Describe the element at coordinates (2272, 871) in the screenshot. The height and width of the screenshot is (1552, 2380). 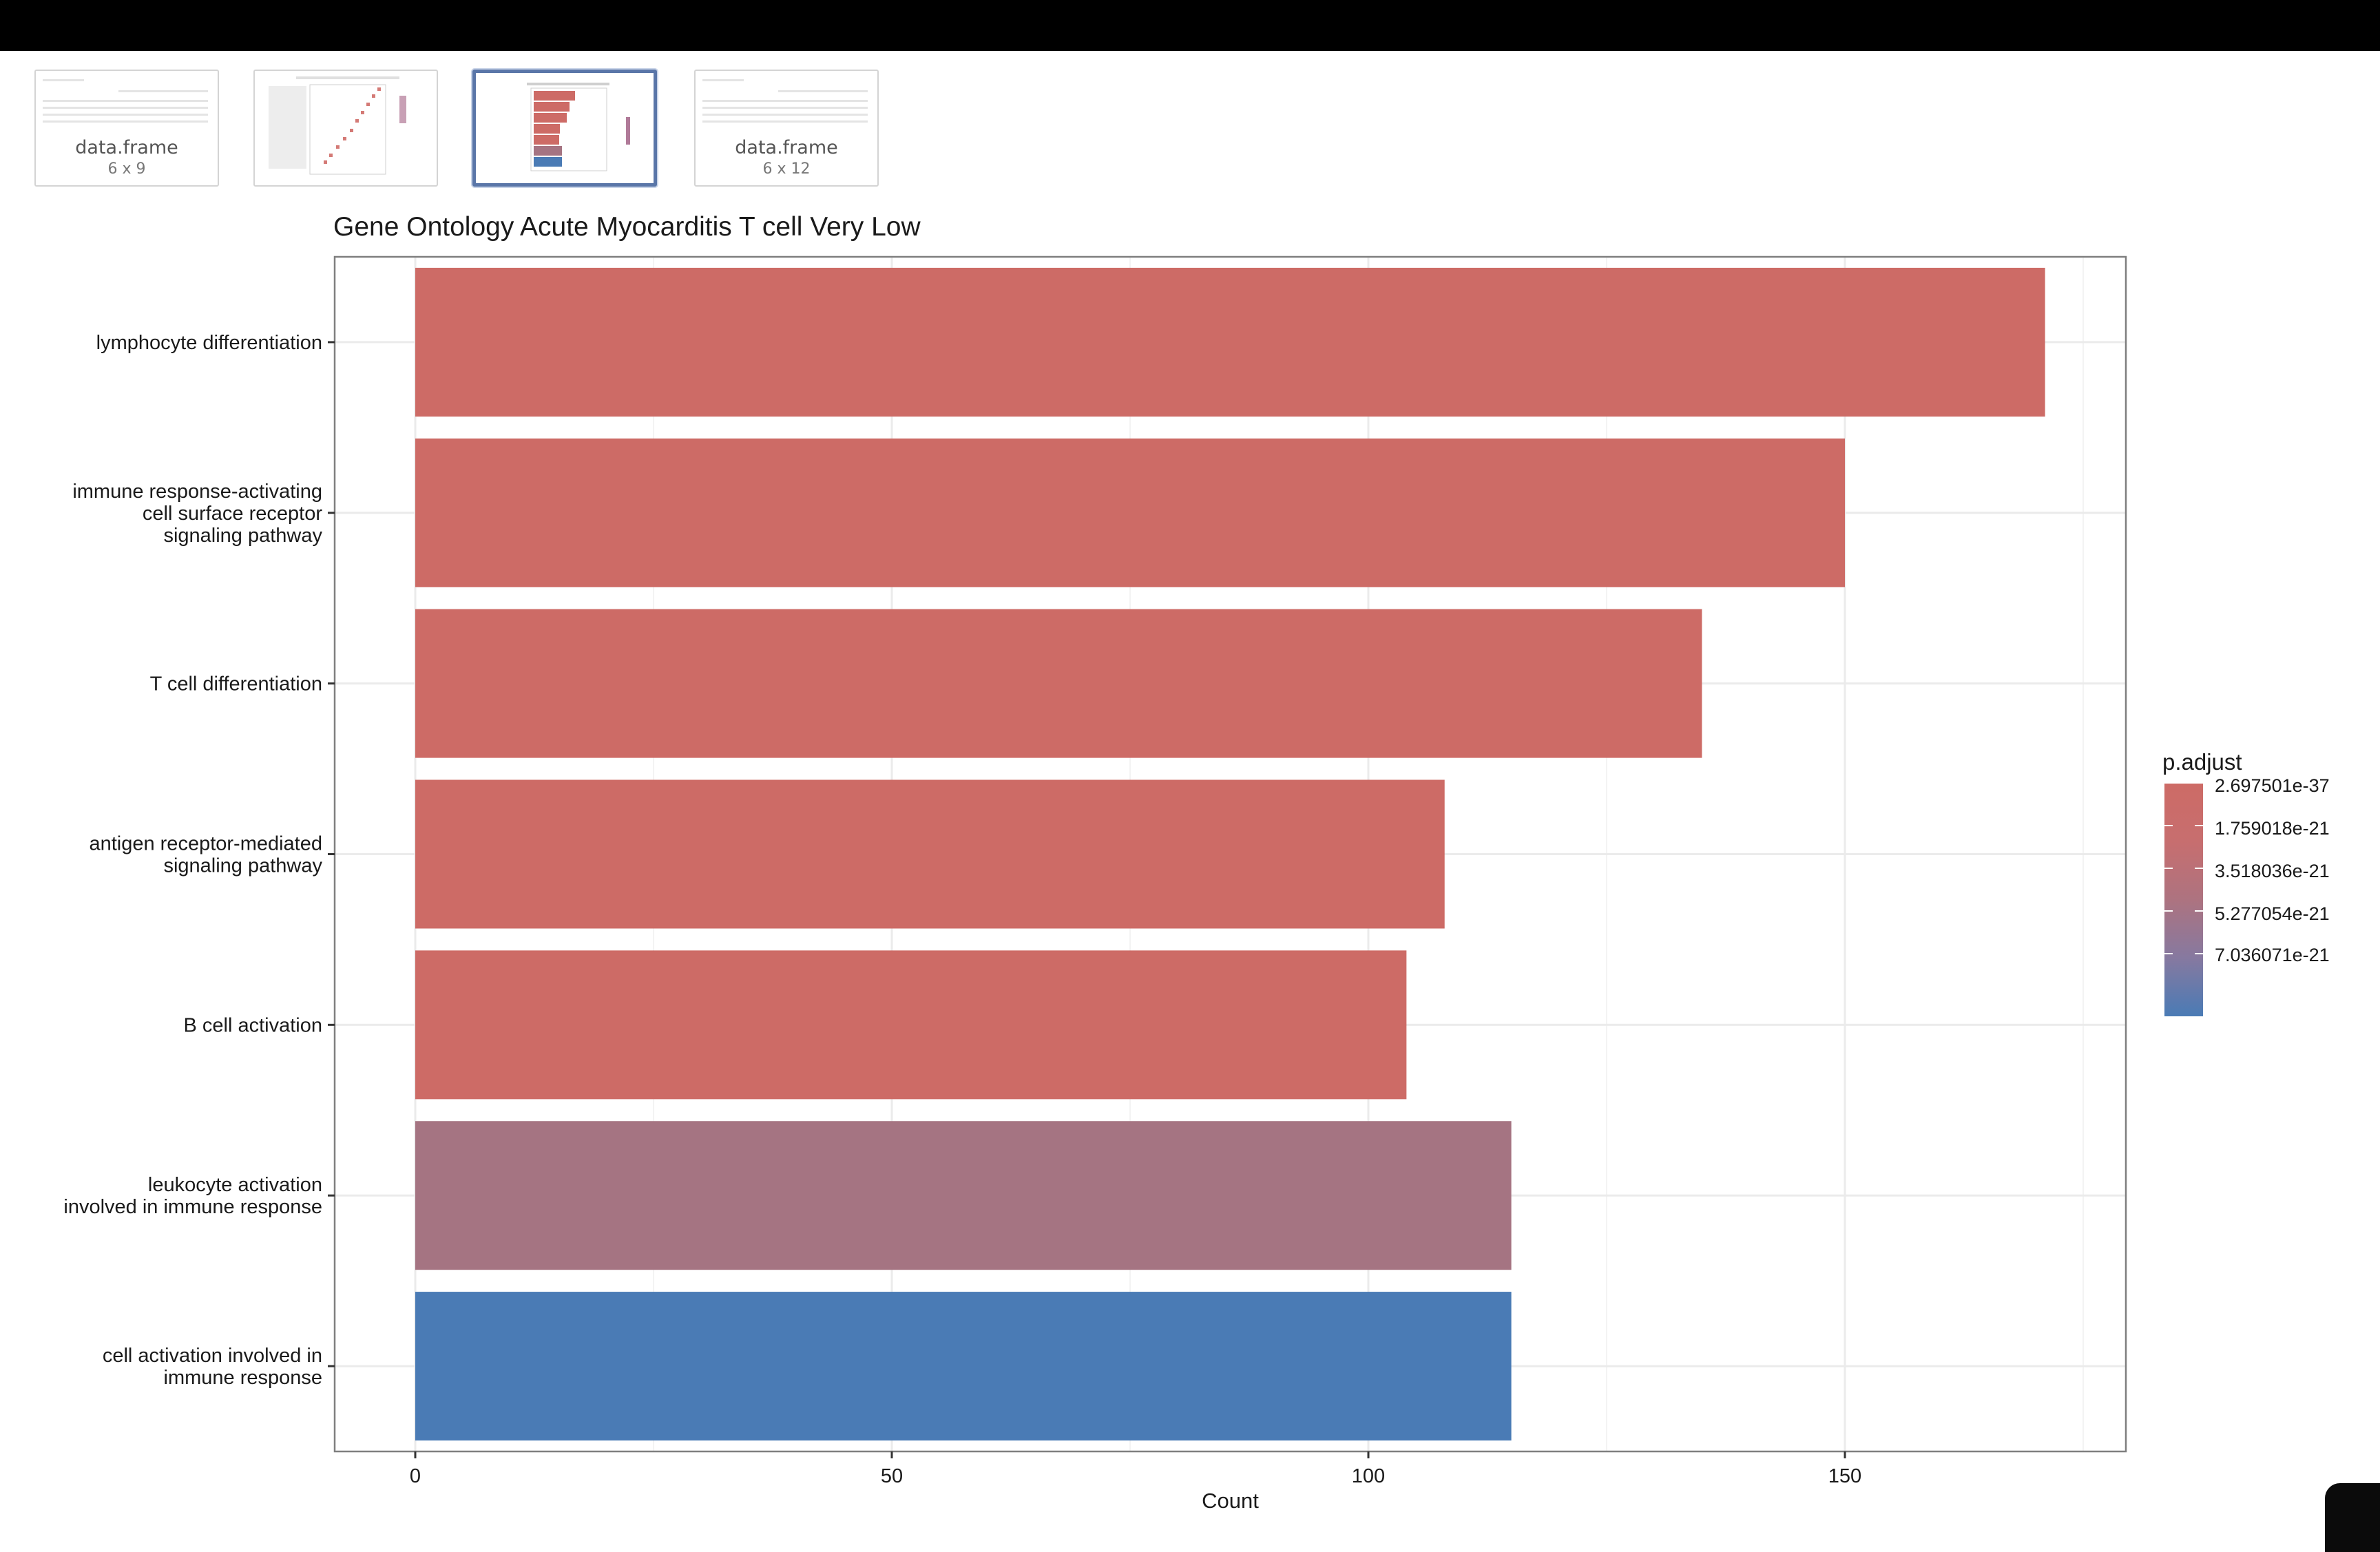
I see `legend-label: 3.518036e-21` at that location.